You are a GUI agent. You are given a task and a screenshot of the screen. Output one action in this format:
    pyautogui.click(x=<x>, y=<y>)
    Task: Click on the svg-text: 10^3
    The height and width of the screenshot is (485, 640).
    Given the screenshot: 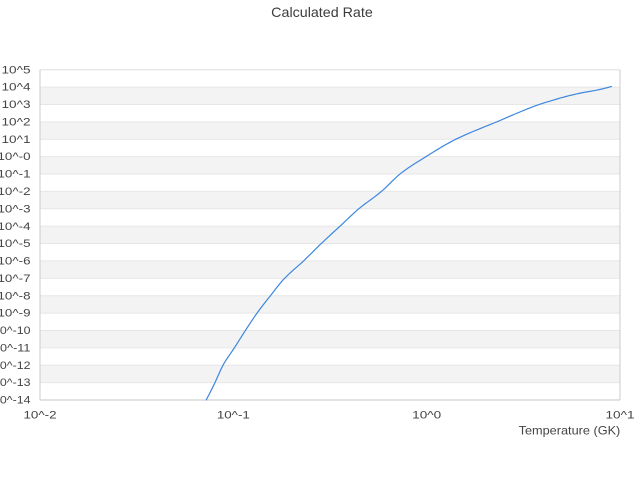 What is the action you would take?
    pyautogui.click(x=16, y=105)
    